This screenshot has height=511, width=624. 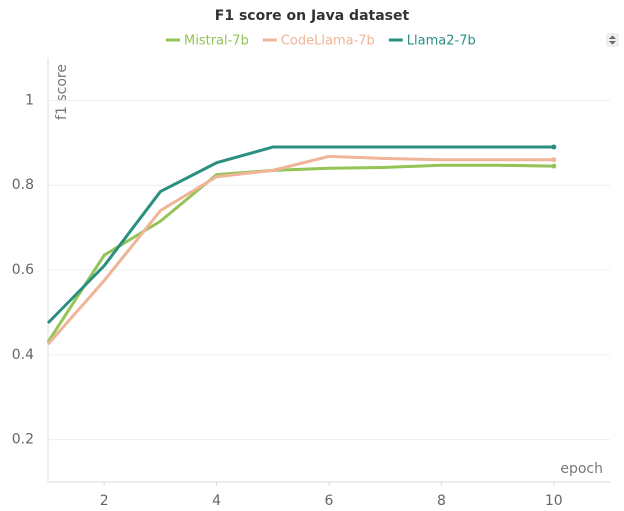 I want to click on x-tick-label: 4, so click(x=216, y=501).